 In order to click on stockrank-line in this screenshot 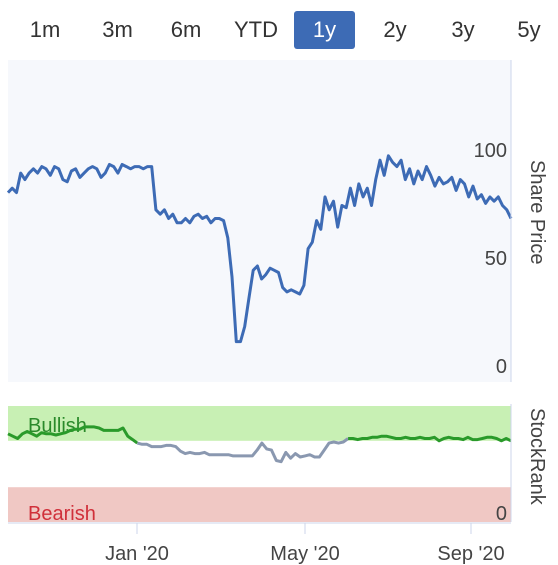, I will do `click(259, 444)`.